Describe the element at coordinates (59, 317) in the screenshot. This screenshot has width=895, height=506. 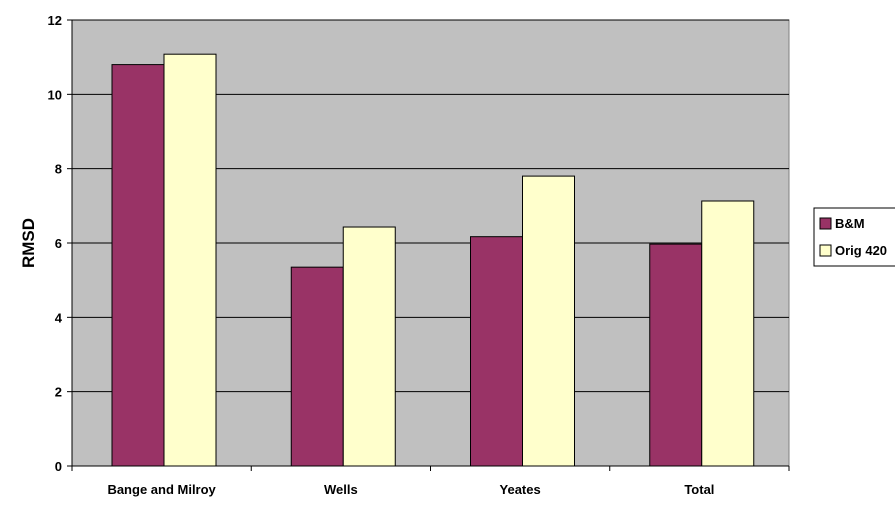
I see `y-tick-label: 4` at that location.